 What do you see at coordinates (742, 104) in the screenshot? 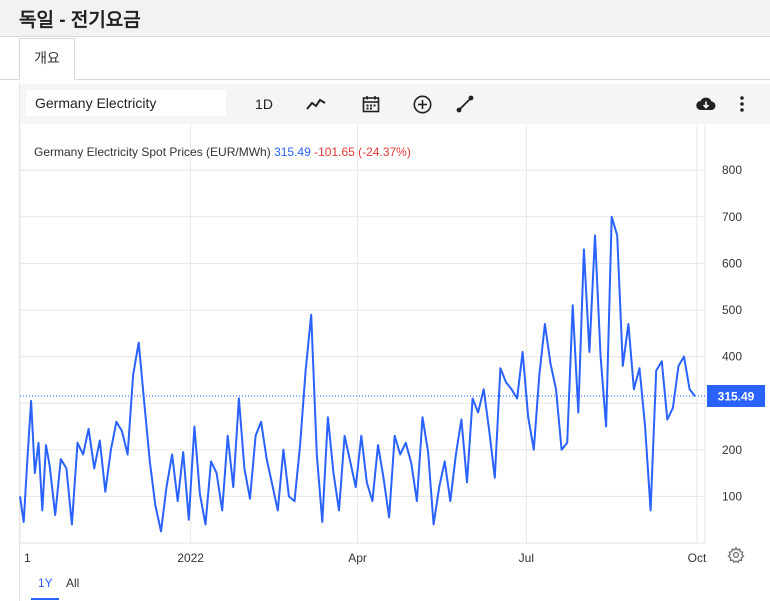
I see `more-options-icon` at bounding box center [742, 104].